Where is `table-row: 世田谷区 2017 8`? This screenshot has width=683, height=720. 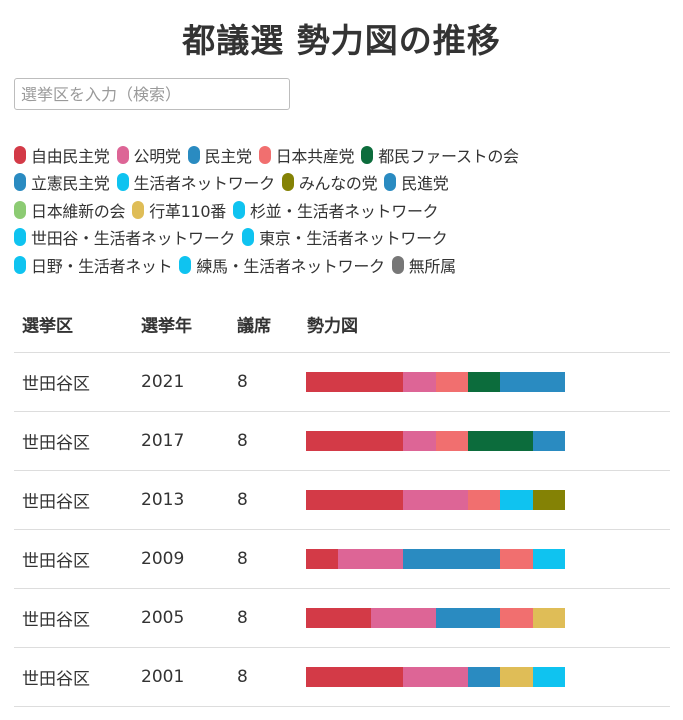
table-row: 世田谷区 2017 8 is located at coordinates (342, 441).